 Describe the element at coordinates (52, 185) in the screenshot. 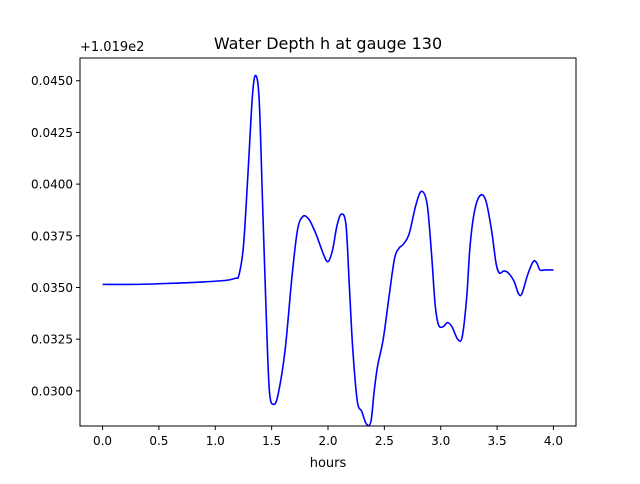

I see `y-tick-label: 0.0400` at that location.